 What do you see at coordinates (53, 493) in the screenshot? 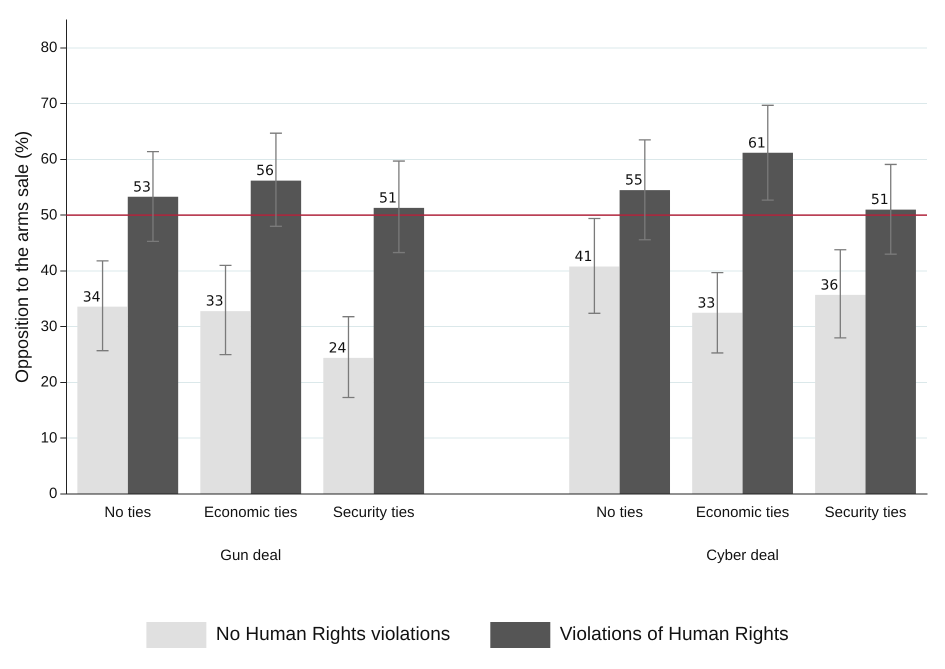
I see `y-tick-label: 0` at bounding box center [53, 493].